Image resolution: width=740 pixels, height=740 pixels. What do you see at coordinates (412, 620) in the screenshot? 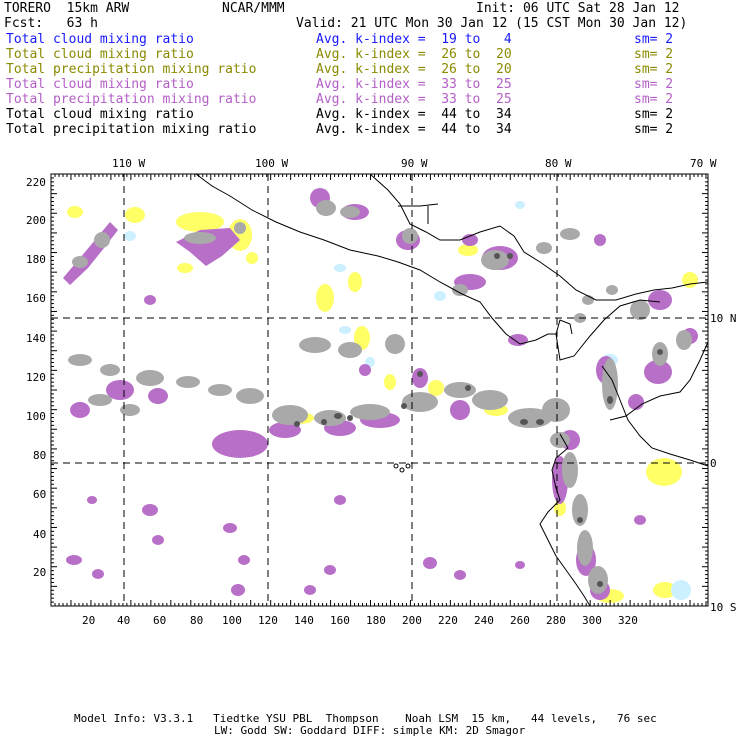
I see `x-tick: 200` at bounding box center [412, 620].